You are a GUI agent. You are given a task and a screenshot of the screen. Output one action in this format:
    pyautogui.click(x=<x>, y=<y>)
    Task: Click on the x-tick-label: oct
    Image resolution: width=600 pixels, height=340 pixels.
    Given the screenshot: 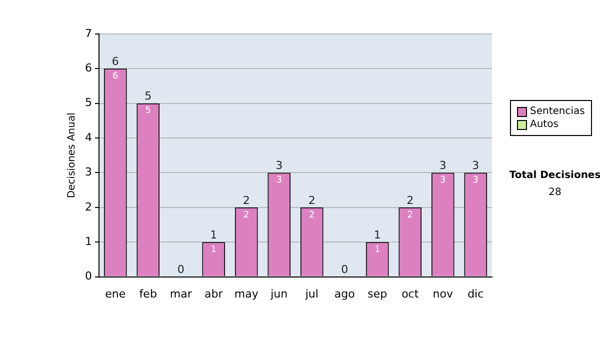 What is the action you would take?
    pyautogui.click(x=411, y=293)
    